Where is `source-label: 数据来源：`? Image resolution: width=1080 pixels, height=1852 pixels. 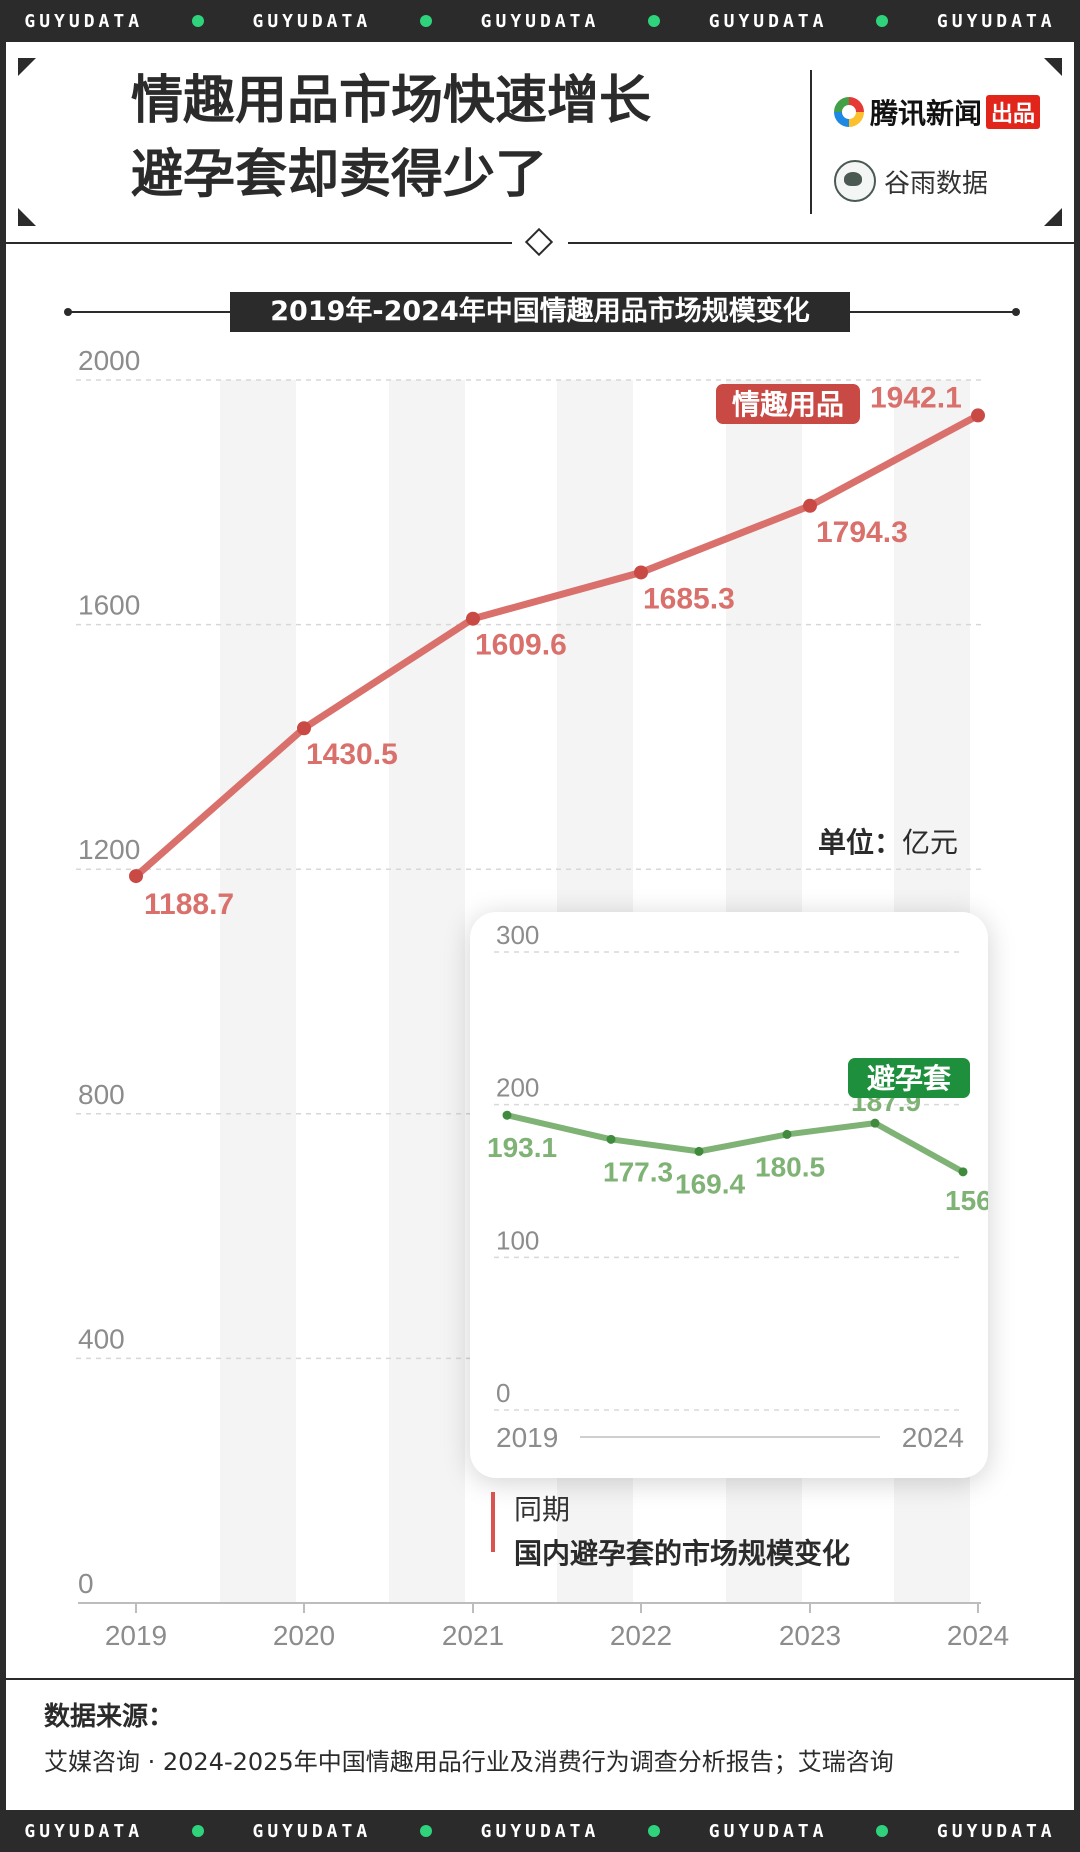
source-label: 数据来源： is located at coordinates (109, 1717).